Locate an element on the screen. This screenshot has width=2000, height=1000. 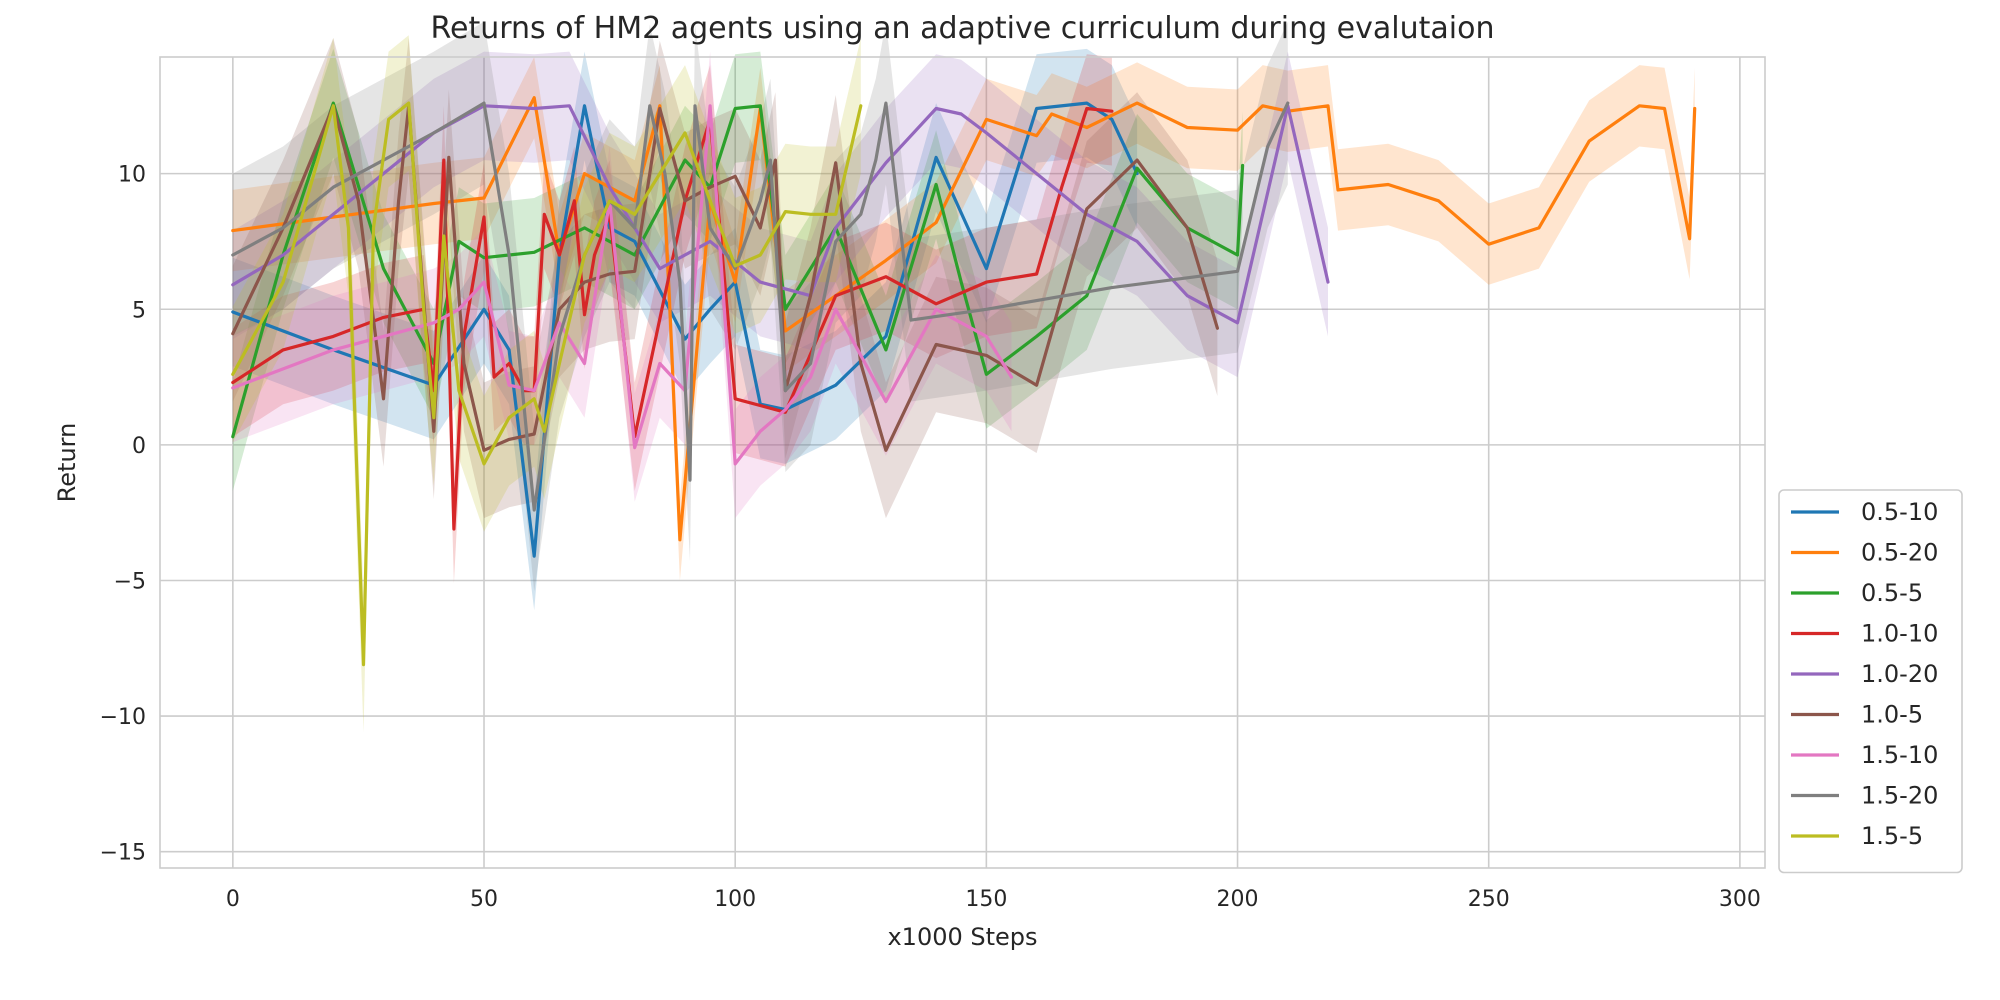
y-tick-label: −5 is located at coordinates (130, 581).